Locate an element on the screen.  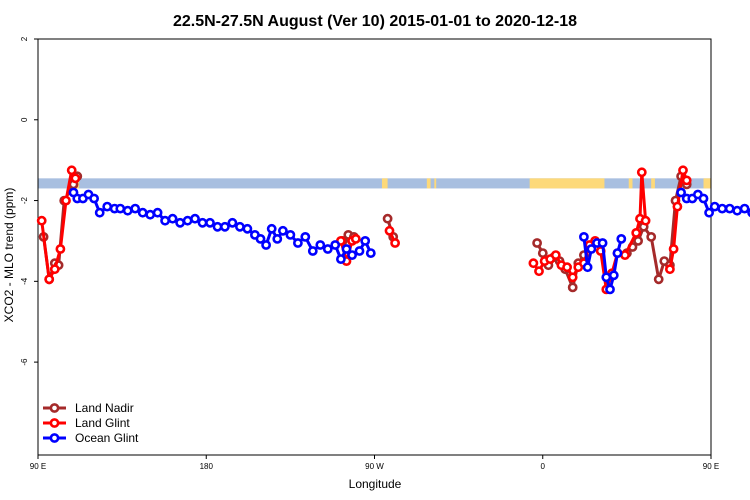
legend-entry: Ocean Glint is located at coordinates (91, 438).